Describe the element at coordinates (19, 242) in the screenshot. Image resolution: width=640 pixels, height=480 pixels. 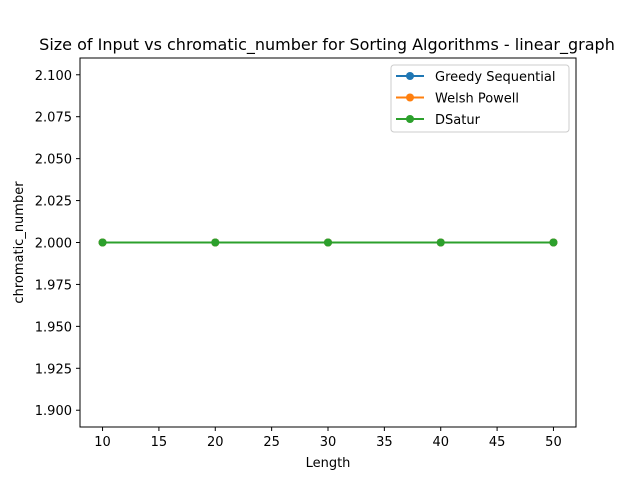
I see `y-axis-label: chromatic_number` at that location.